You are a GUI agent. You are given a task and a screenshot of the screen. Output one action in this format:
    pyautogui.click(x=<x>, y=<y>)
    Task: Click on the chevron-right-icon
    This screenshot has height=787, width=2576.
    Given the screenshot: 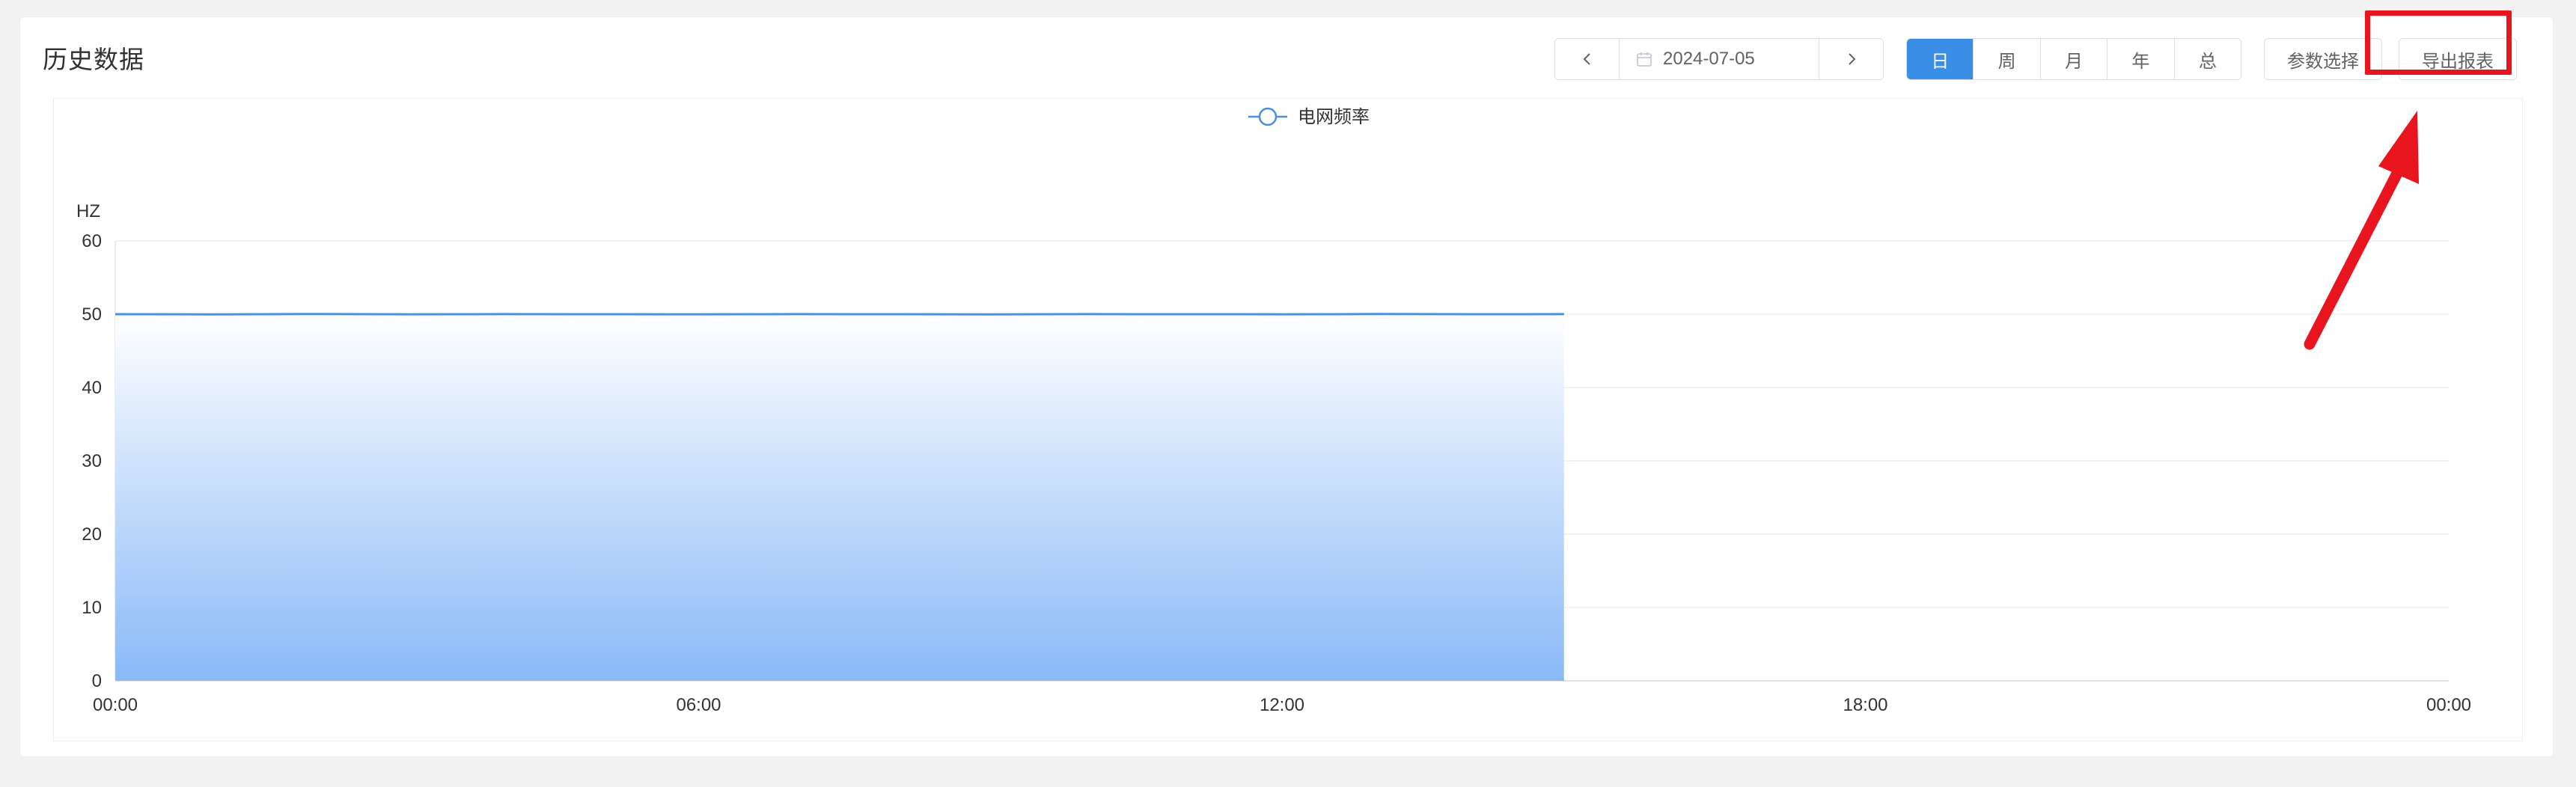 What is the action you would take?
    pyautogui.click(x=1851, y=59)
    